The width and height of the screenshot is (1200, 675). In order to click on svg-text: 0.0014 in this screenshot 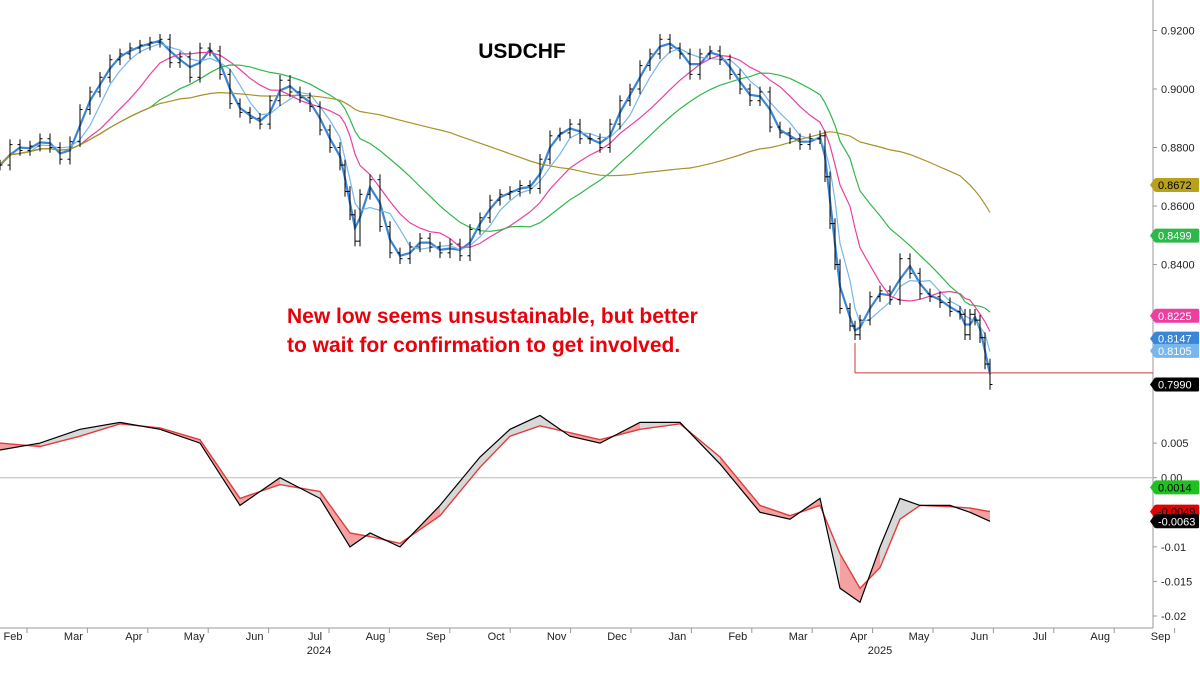, I will do `click(1175, 488)`.